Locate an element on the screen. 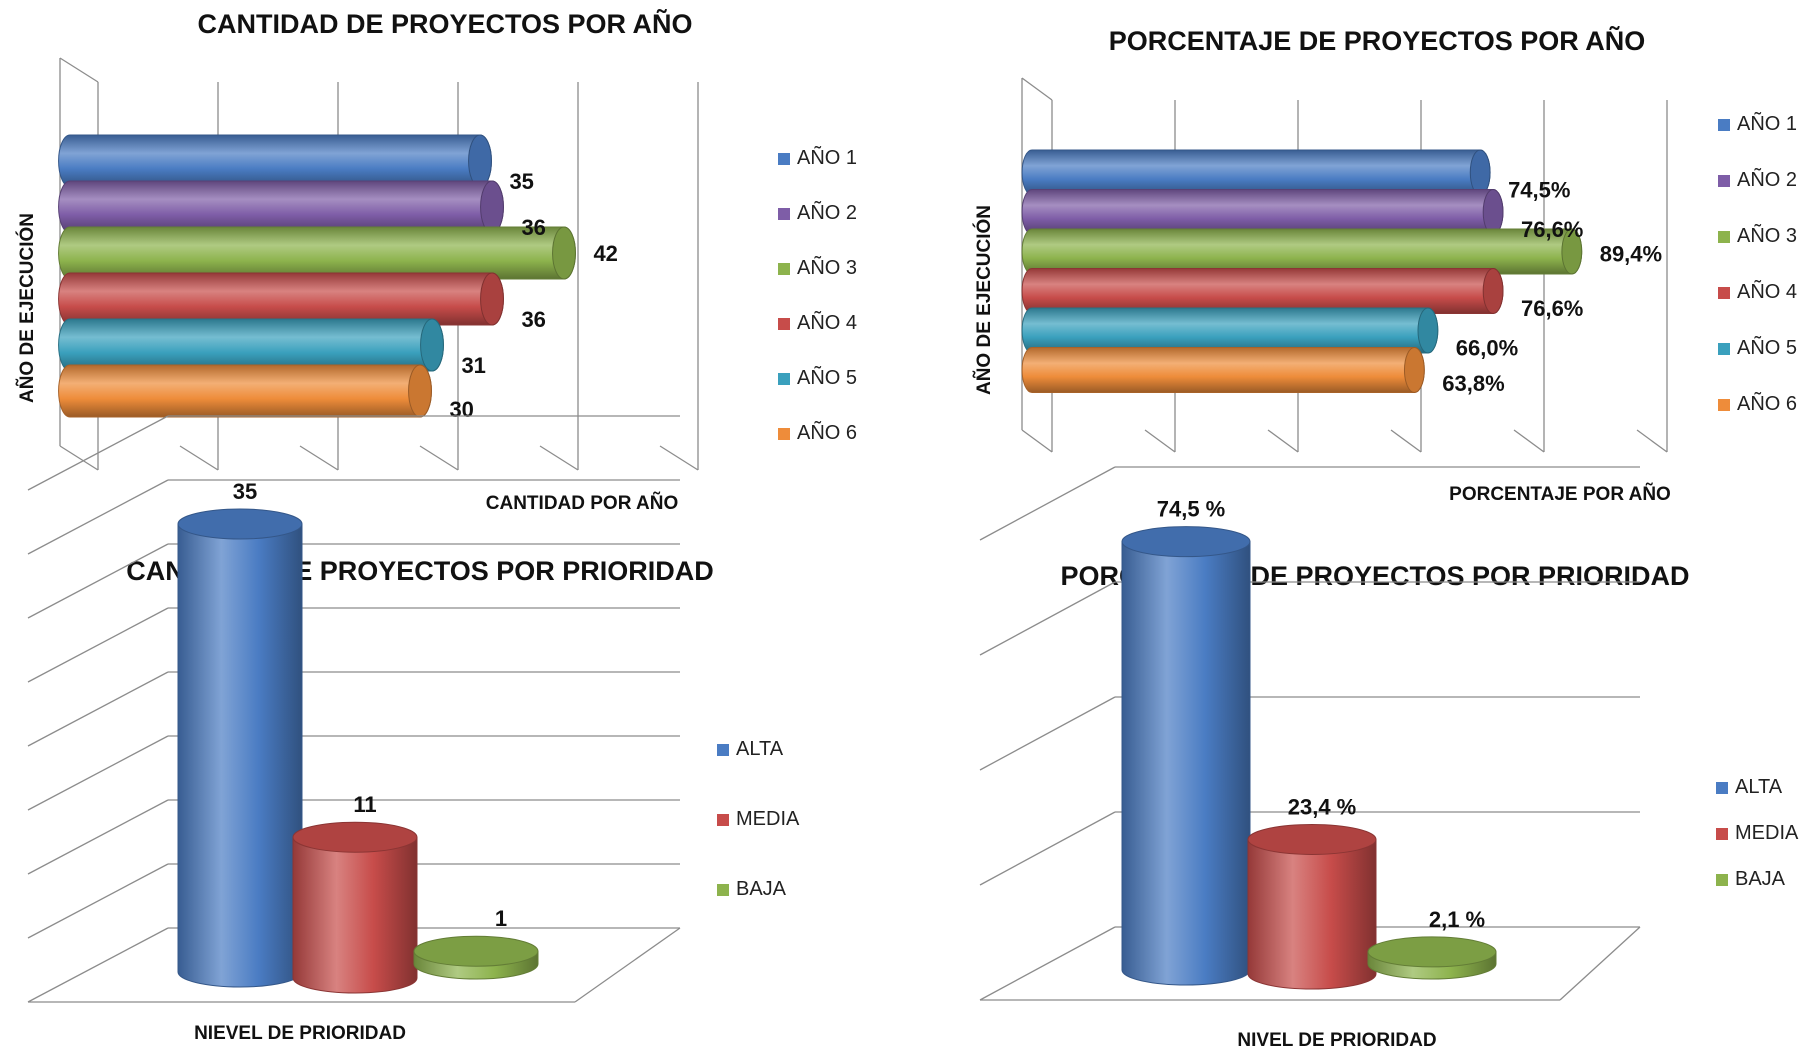  value-label: 23,4 % is located at coordinates (1322, 806).